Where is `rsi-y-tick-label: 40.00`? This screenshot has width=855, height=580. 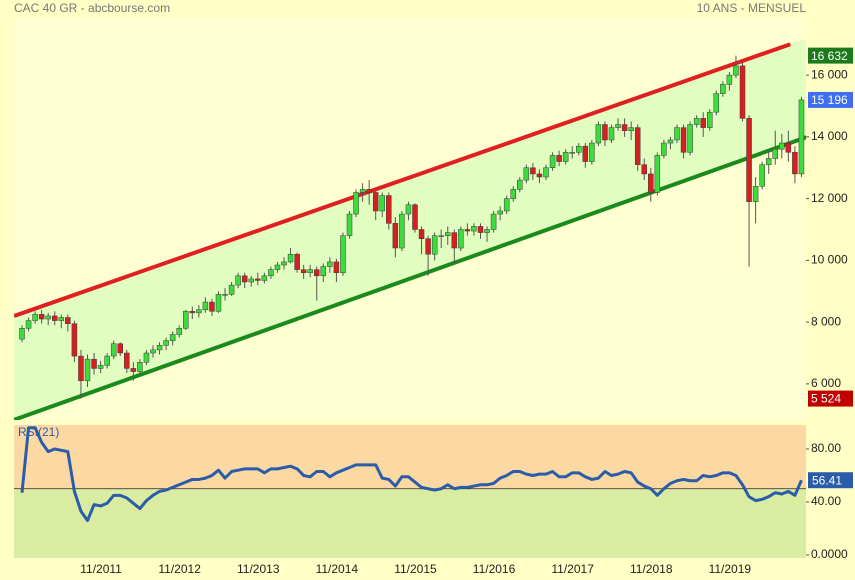
rsi-y-tick-label: 40.00 is located at coordinates (826, 501).